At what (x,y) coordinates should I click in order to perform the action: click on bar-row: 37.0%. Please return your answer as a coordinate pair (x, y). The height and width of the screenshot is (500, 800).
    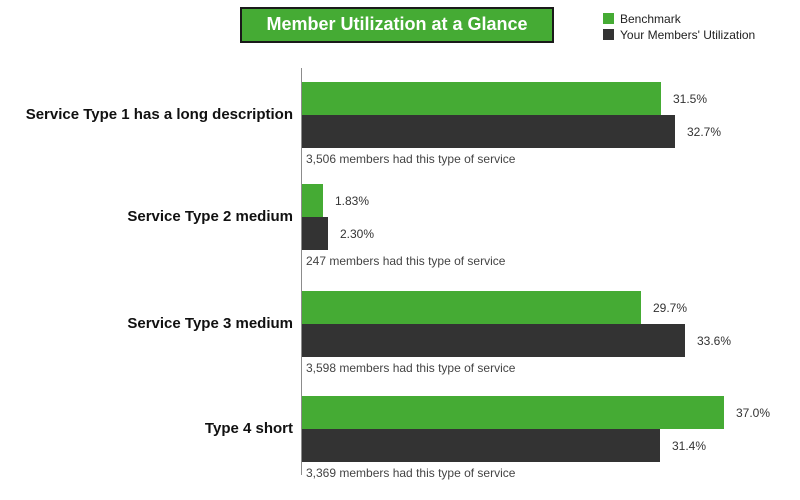
    Looking at the image, I should click on (551, 412).